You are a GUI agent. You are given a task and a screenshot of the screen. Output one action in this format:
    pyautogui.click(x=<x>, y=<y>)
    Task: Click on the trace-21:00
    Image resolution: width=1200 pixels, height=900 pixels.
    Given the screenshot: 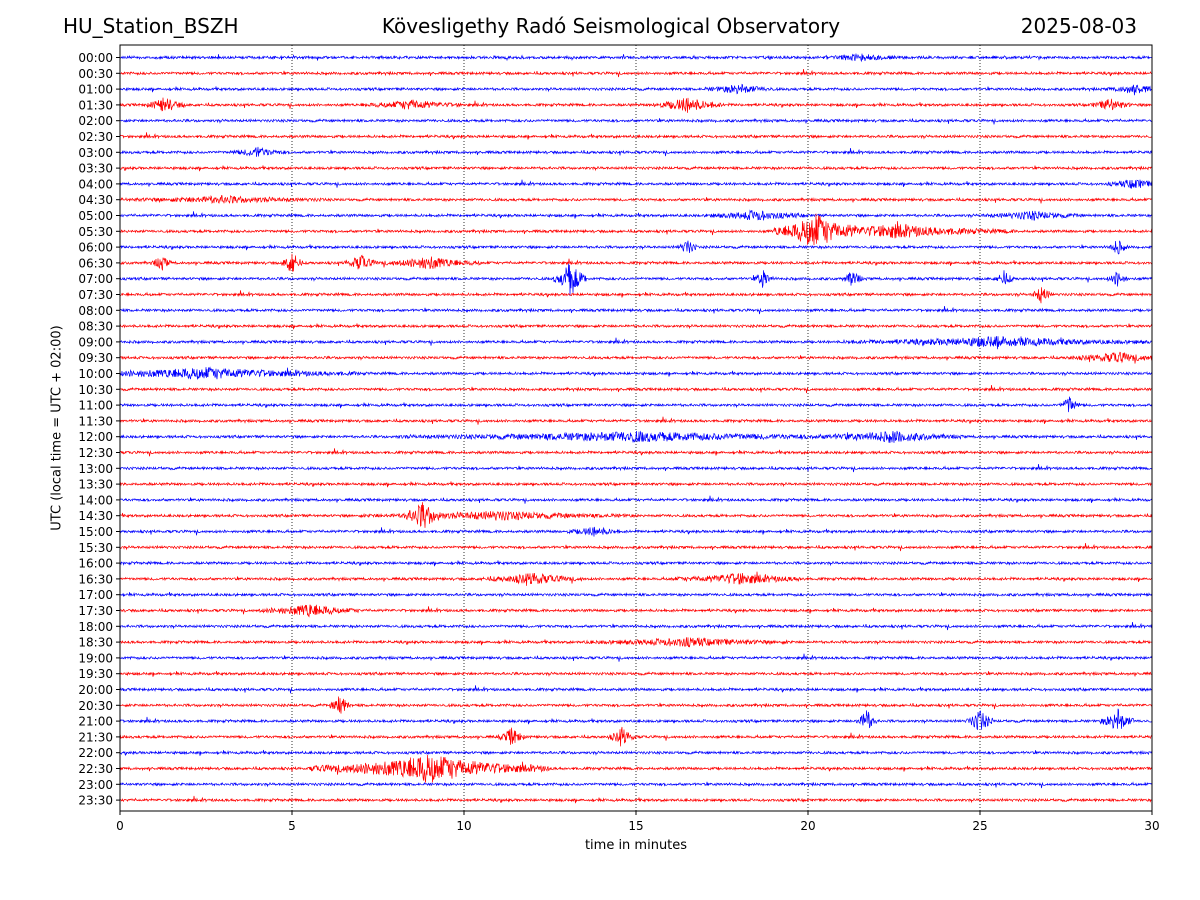 What is the action you would take?
    pyautogui.click(x=636, y=719)
    